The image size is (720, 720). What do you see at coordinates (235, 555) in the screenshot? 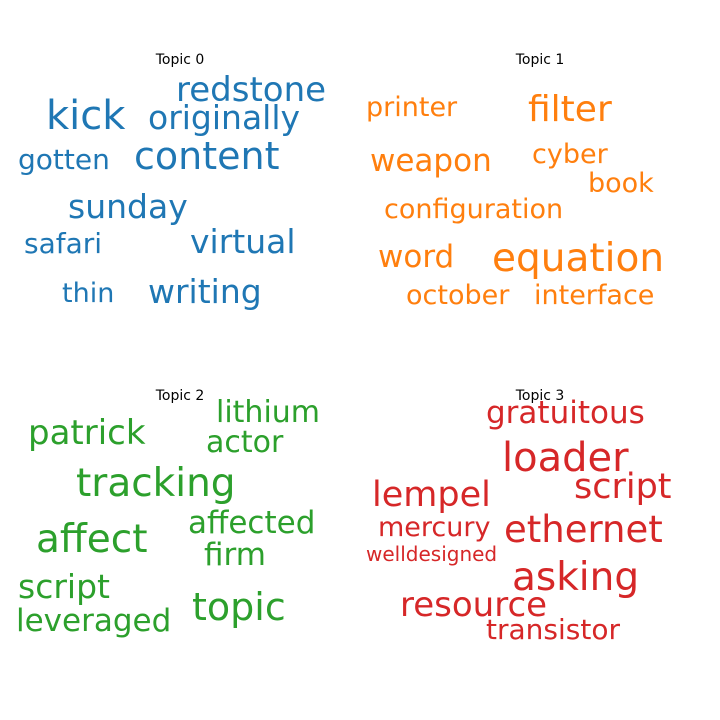
I see `word-firm: firm` at bounding box center [235, 555].